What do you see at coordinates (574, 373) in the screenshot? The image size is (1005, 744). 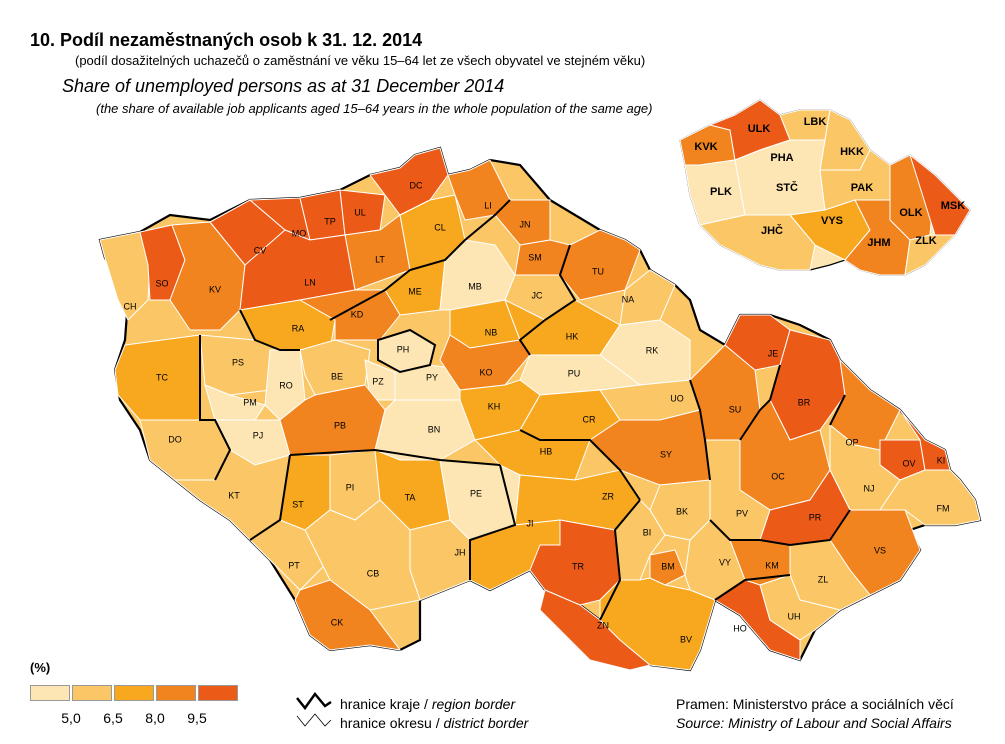 I see `district-label-pu: PU` at bounding box center [574, 373].